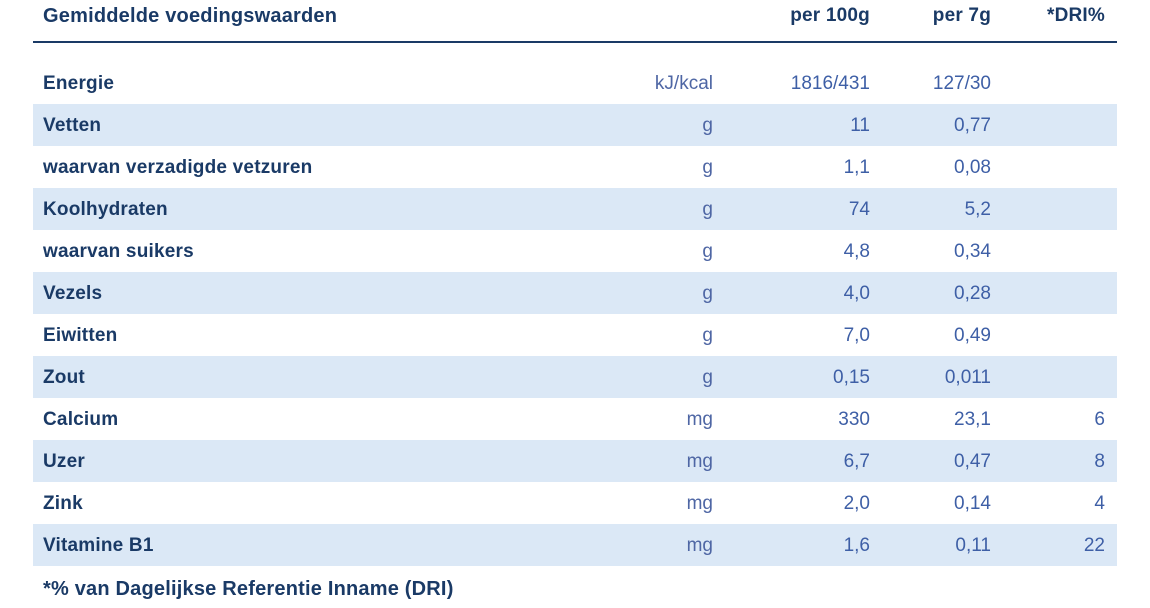 This screenshot has height=608, width=1150. I want to click on row-value-per-100g: 11, so click(860, 125).